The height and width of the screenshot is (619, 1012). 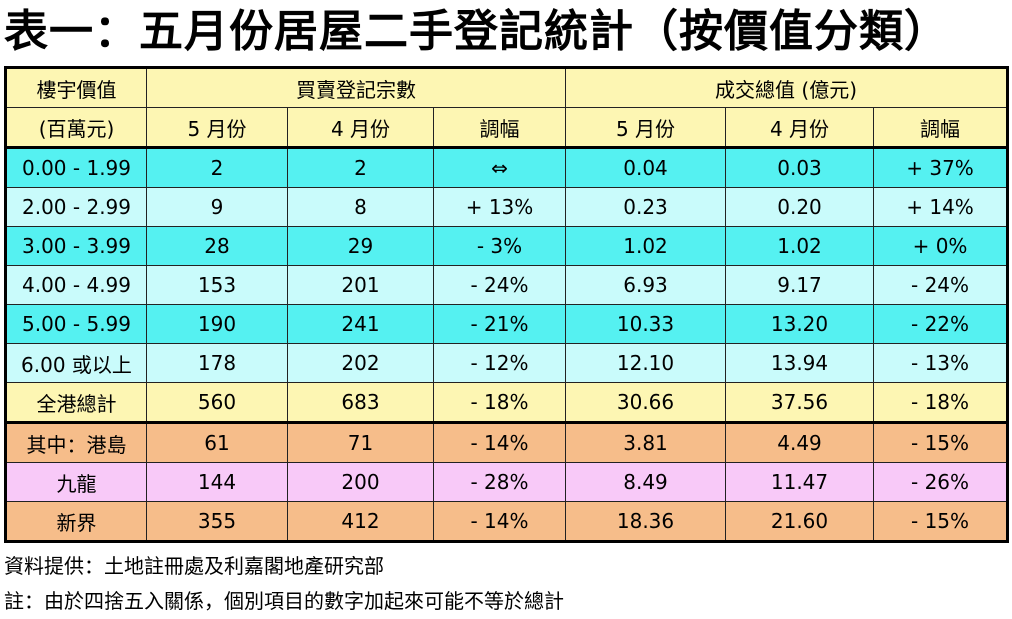 What do you see at coordinates (76, 363) in the screenshot?
I see `value-range-cell: 6.00 或以上` at bounding box center [76, 363].